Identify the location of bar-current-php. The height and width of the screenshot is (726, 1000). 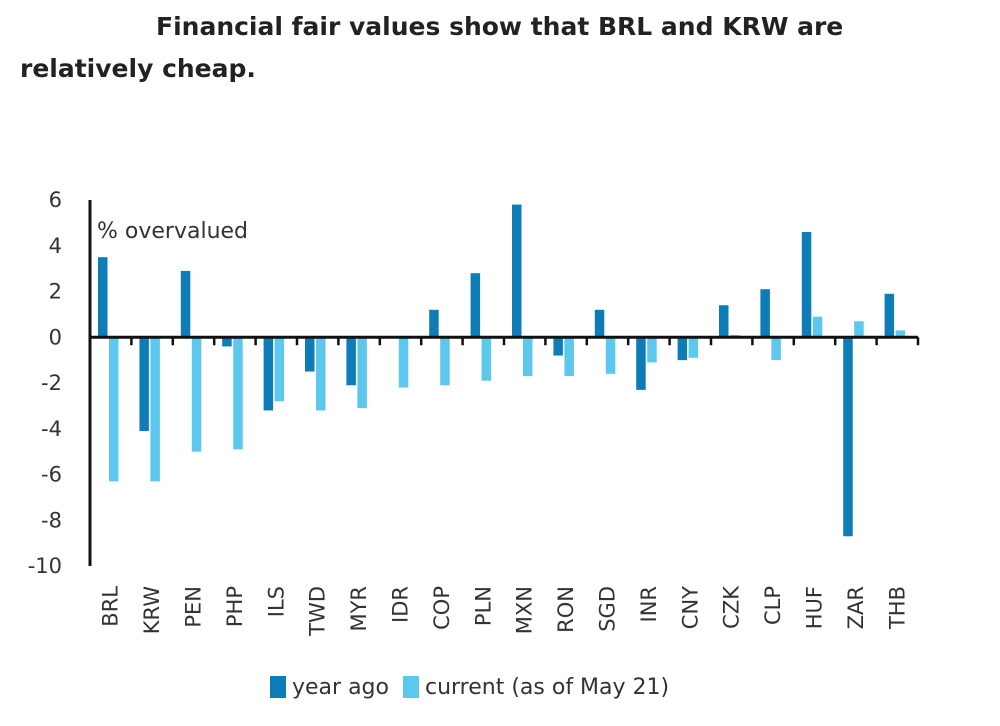
(238, 393).